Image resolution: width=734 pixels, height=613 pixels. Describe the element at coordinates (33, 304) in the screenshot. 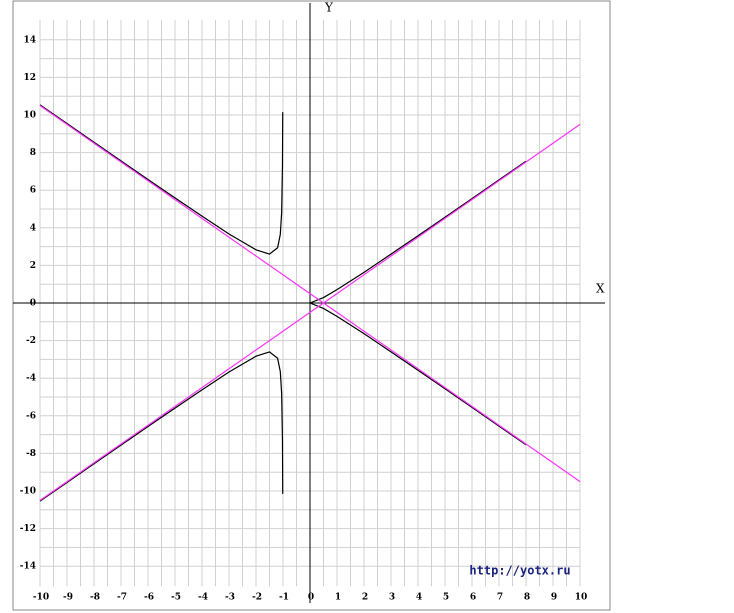

I see `y-tick-label: 0` at that location.